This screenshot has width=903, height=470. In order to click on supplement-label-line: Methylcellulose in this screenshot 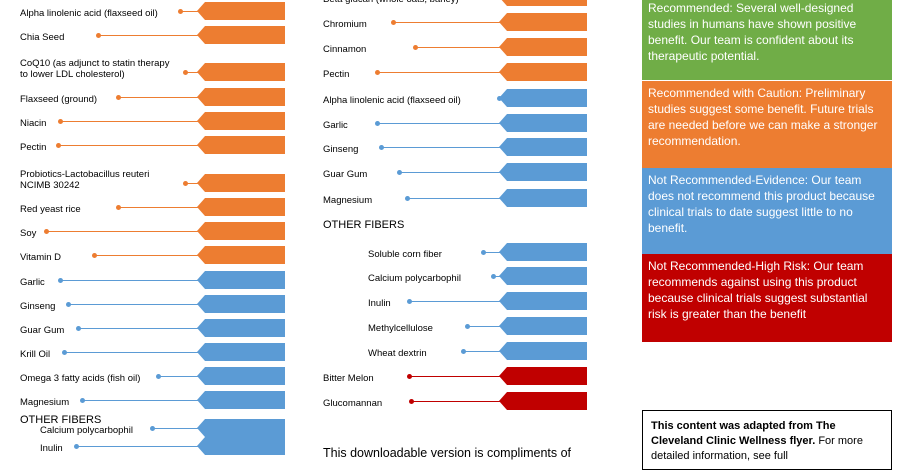, I will do `click(400, 328)`.